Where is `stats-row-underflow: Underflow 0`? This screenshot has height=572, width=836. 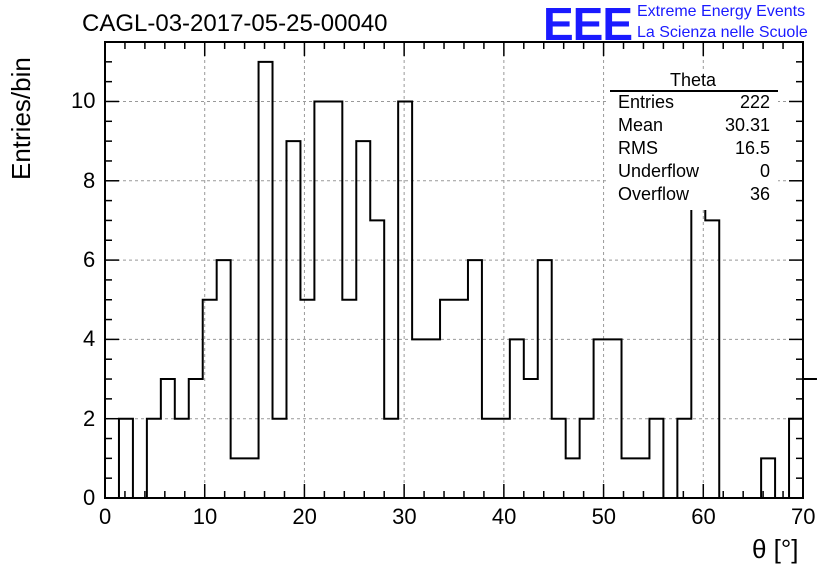 stats-row-underflow: Underflow 0 is located at coordinates (694, 172).